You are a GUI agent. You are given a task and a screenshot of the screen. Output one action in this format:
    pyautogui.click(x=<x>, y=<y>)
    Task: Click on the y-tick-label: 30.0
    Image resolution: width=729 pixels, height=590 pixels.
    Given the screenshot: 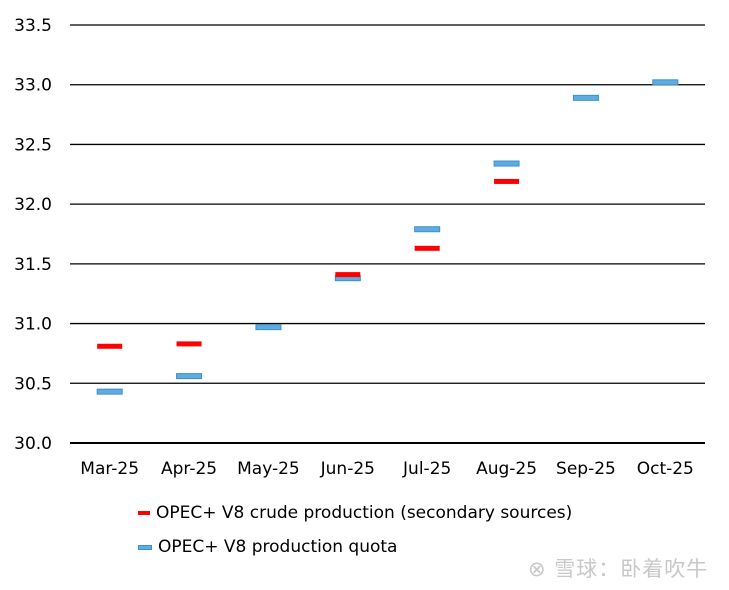 What is the action you would take?
    pyautogui.click(x=33, y=444)
    